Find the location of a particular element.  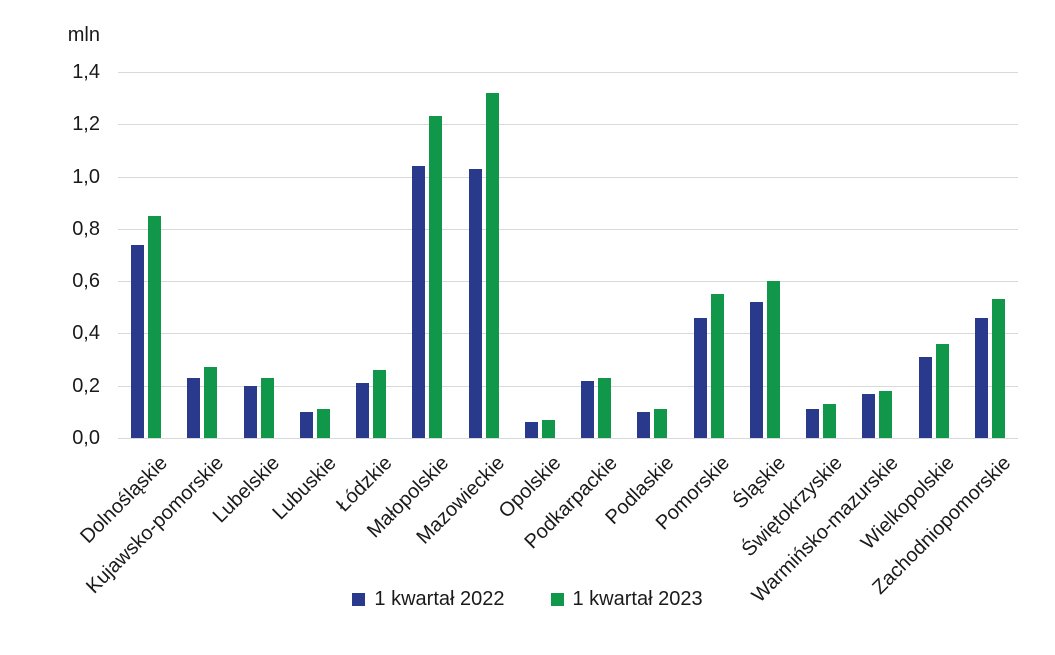

y-axis-tick-label: 0,4 is located at coordinates (86, 333).